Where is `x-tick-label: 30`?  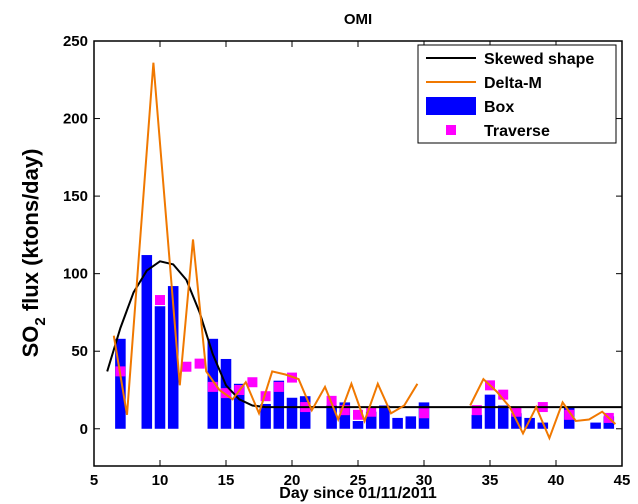 x-tick-label: 30 is located at coordinates (424, 480).